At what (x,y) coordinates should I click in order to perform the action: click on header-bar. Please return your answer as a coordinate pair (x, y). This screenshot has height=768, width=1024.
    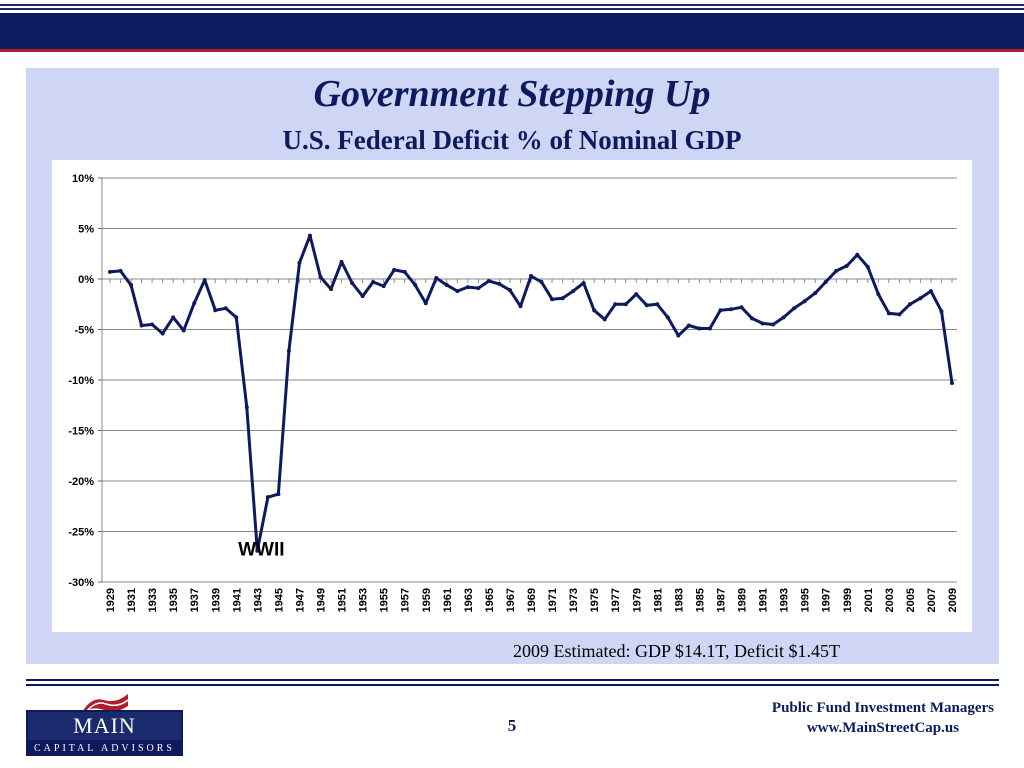
    Looking at the image, I should click on (512, 31).